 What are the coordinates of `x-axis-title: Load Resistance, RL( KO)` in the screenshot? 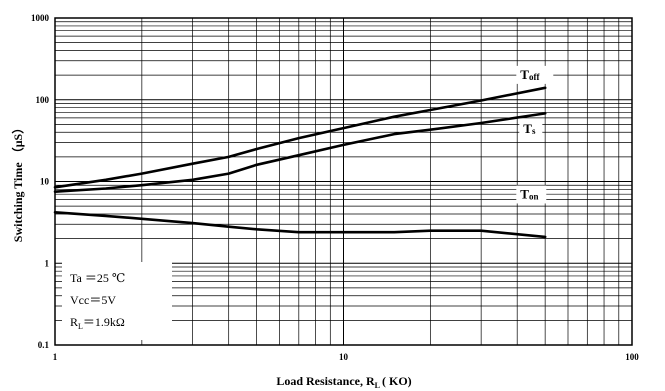 It's located at (343, 382).